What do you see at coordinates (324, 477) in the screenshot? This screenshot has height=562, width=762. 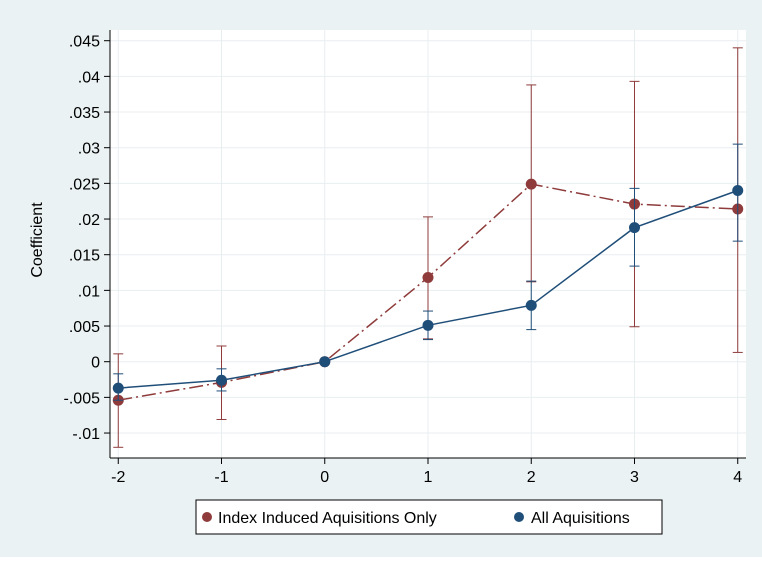 I see `x-tick-label: 0` at bounding box center [324, 477].